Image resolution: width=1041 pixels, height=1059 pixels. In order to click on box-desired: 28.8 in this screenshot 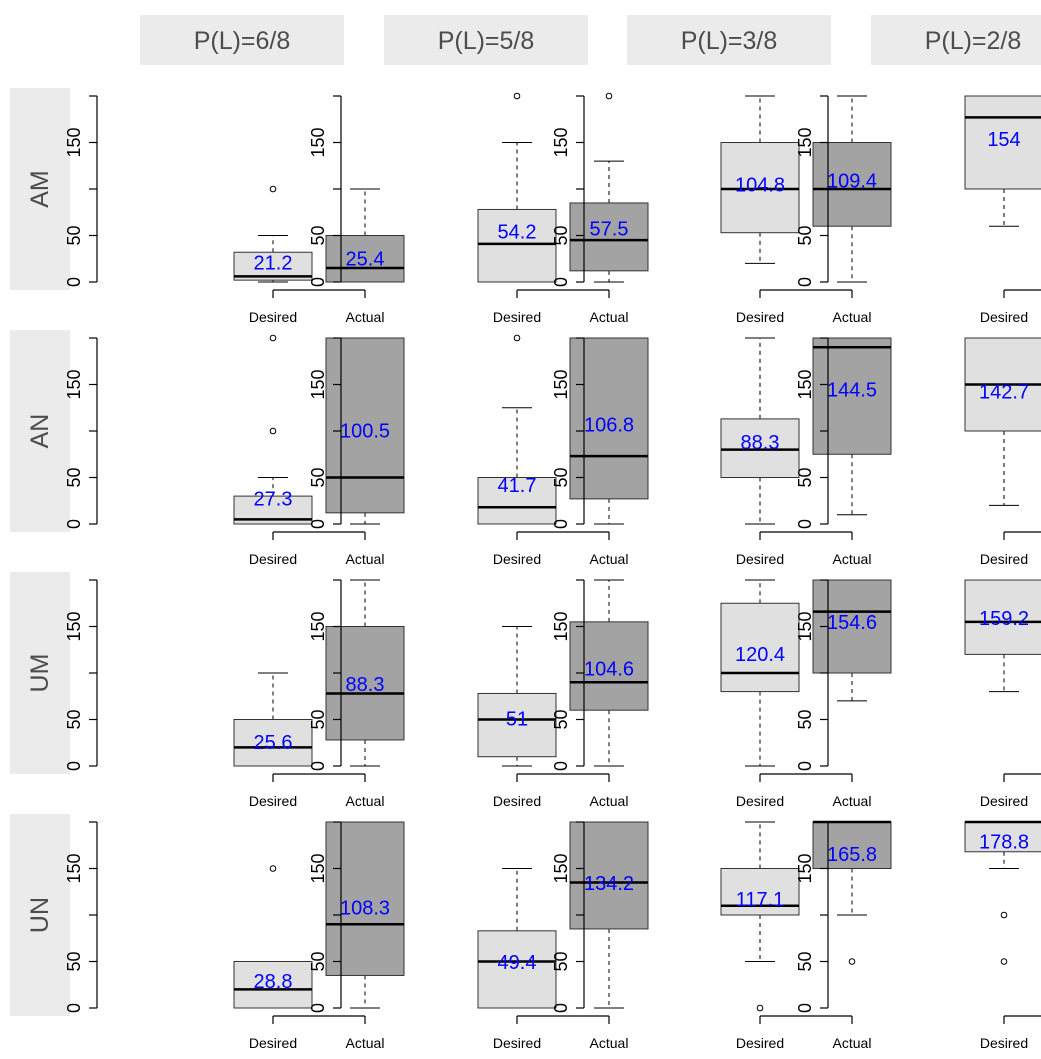, I will do `click(273, 937)`.